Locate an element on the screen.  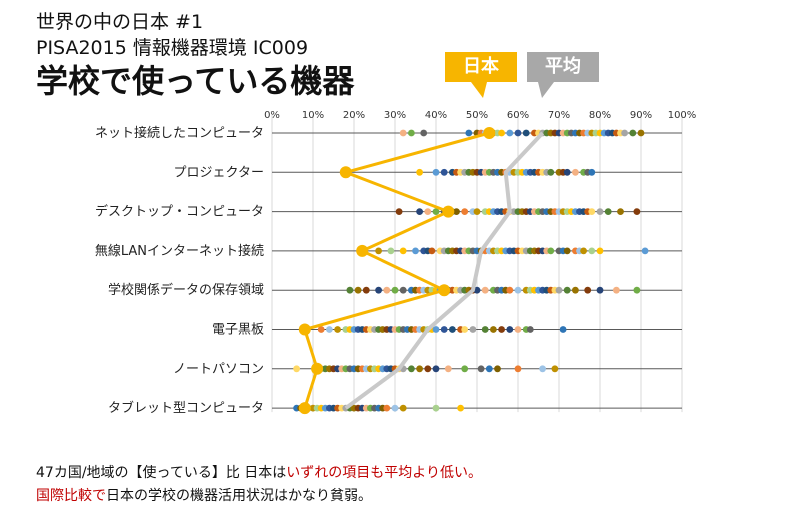
page-title: 学校で使っている機器 is located at coordinates (195, 81).